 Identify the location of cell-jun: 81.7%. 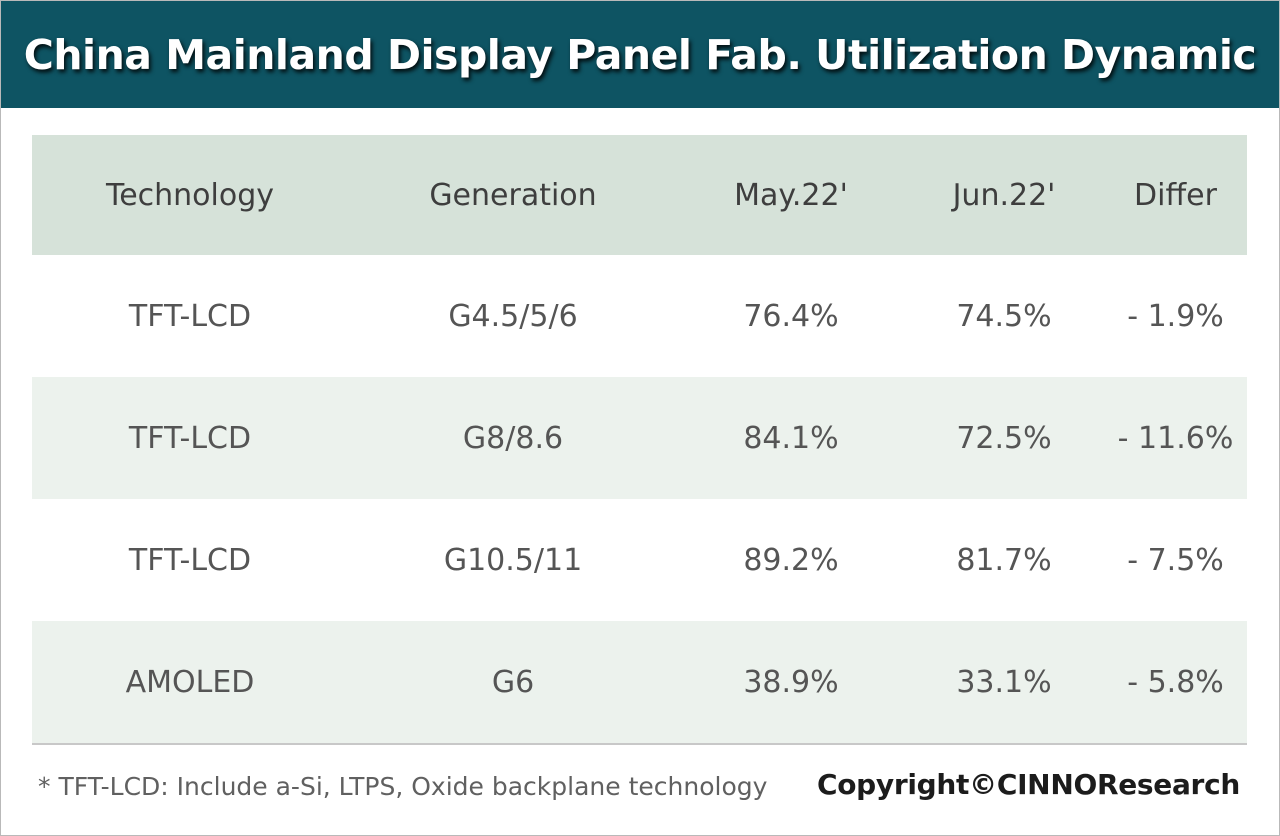
(1004, 560).